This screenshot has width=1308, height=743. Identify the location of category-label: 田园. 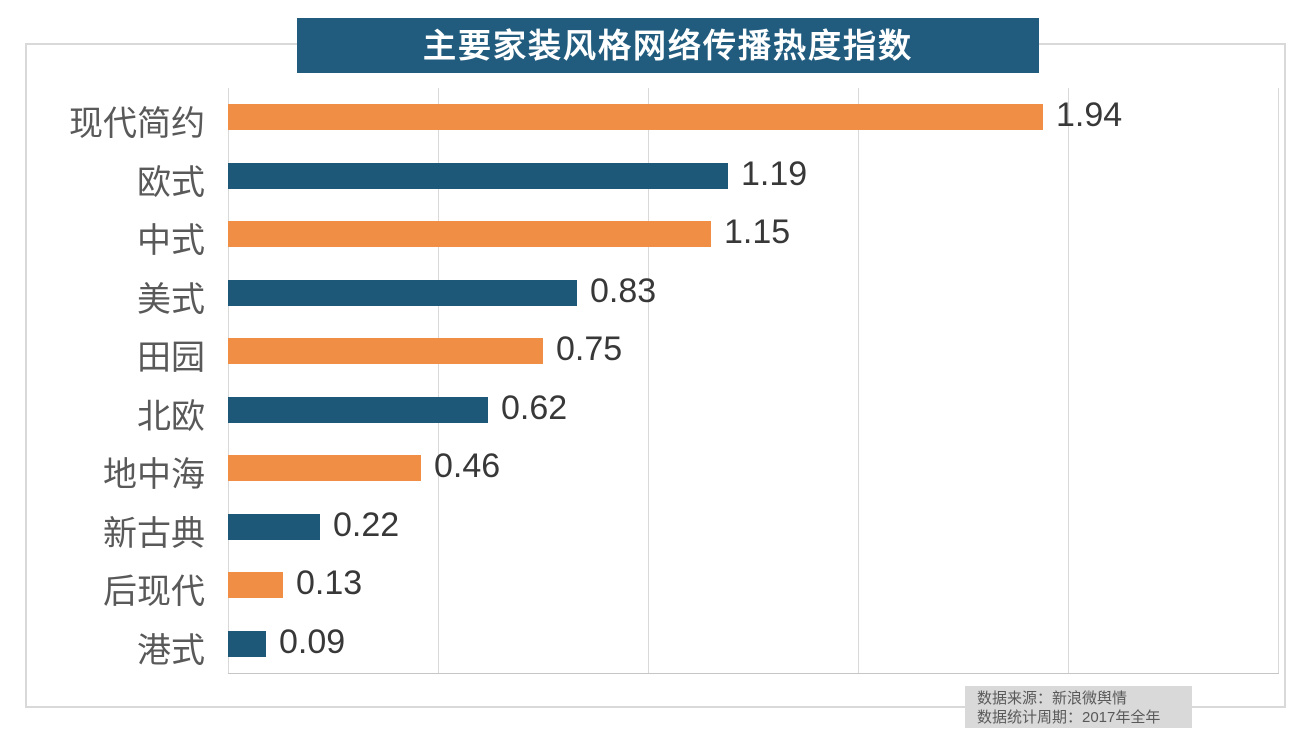
(171, 358).